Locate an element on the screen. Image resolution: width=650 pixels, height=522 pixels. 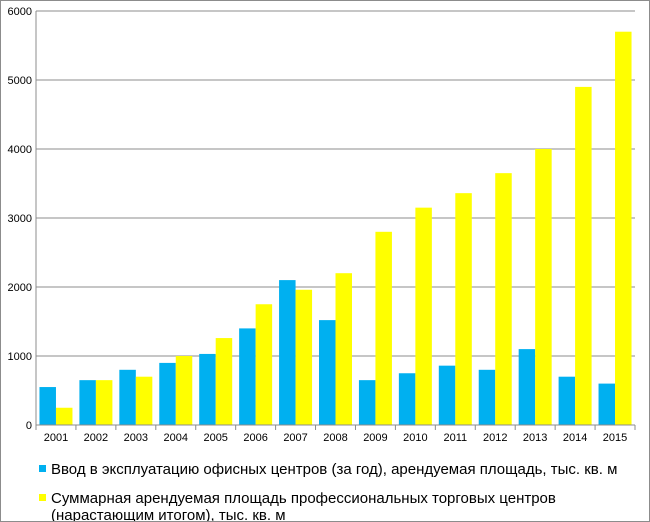
bar-series-2-2003 is located at coordinates (144, 400).